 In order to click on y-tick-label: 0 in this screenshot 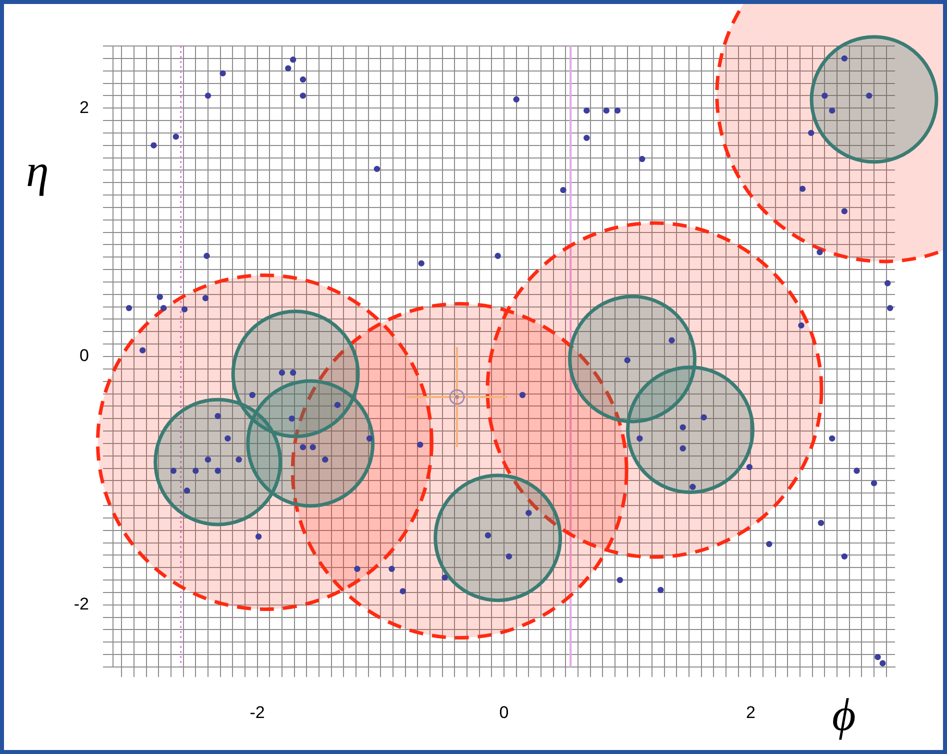, I will do `click(84, 356)`.